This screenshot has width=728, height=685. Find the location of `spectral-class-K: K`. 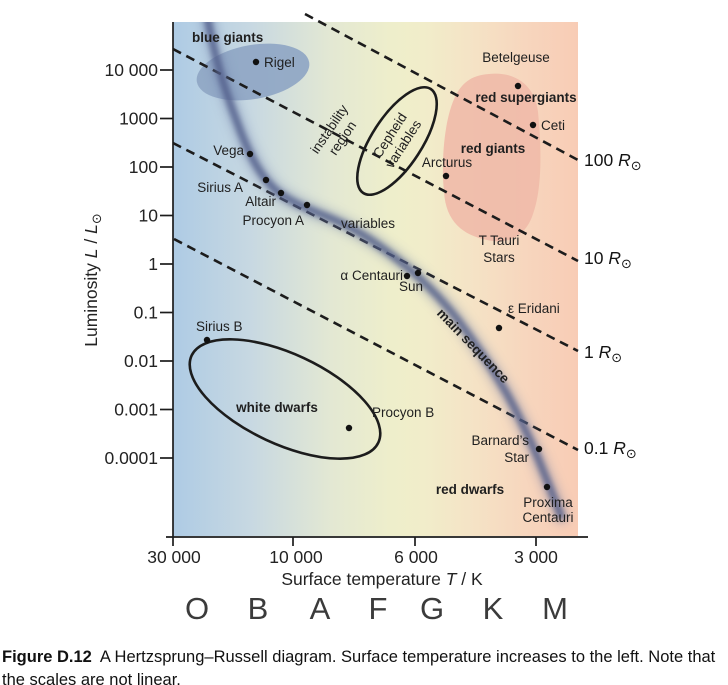

spectral-class-K: K is located at coordinates (493, 608).